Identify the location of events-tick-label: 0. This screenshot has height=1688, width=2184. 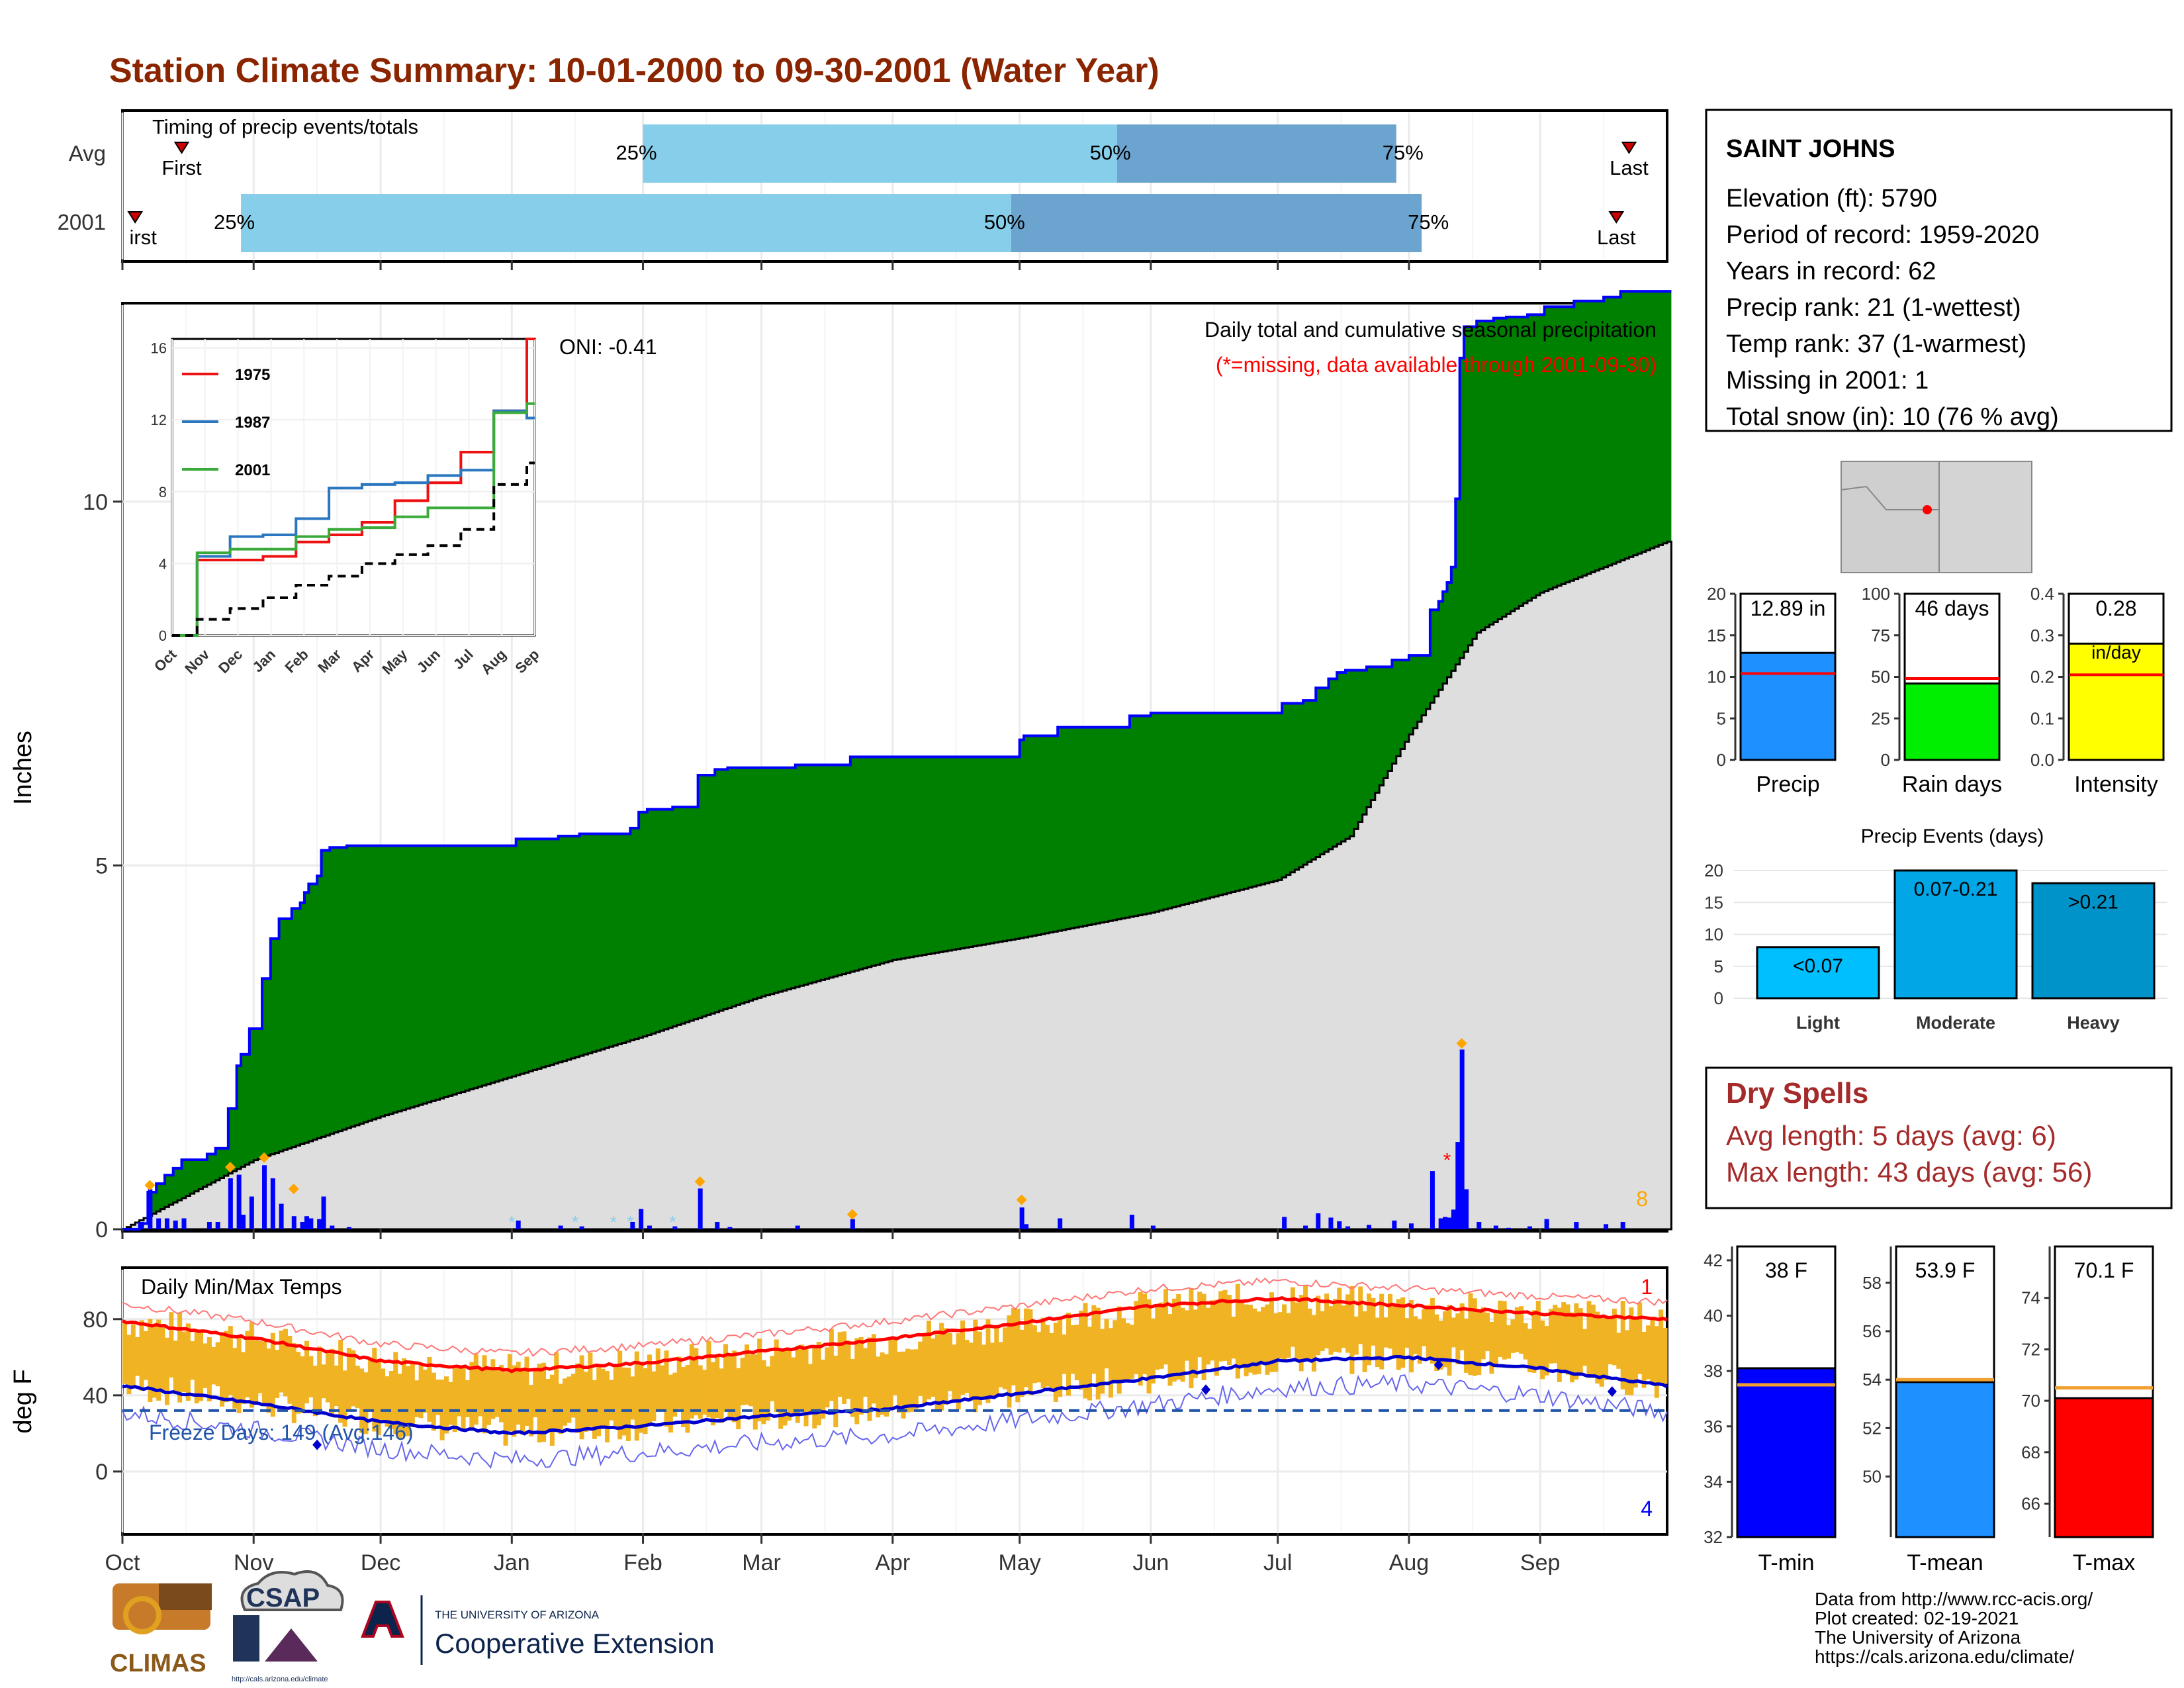
(1718, 998).